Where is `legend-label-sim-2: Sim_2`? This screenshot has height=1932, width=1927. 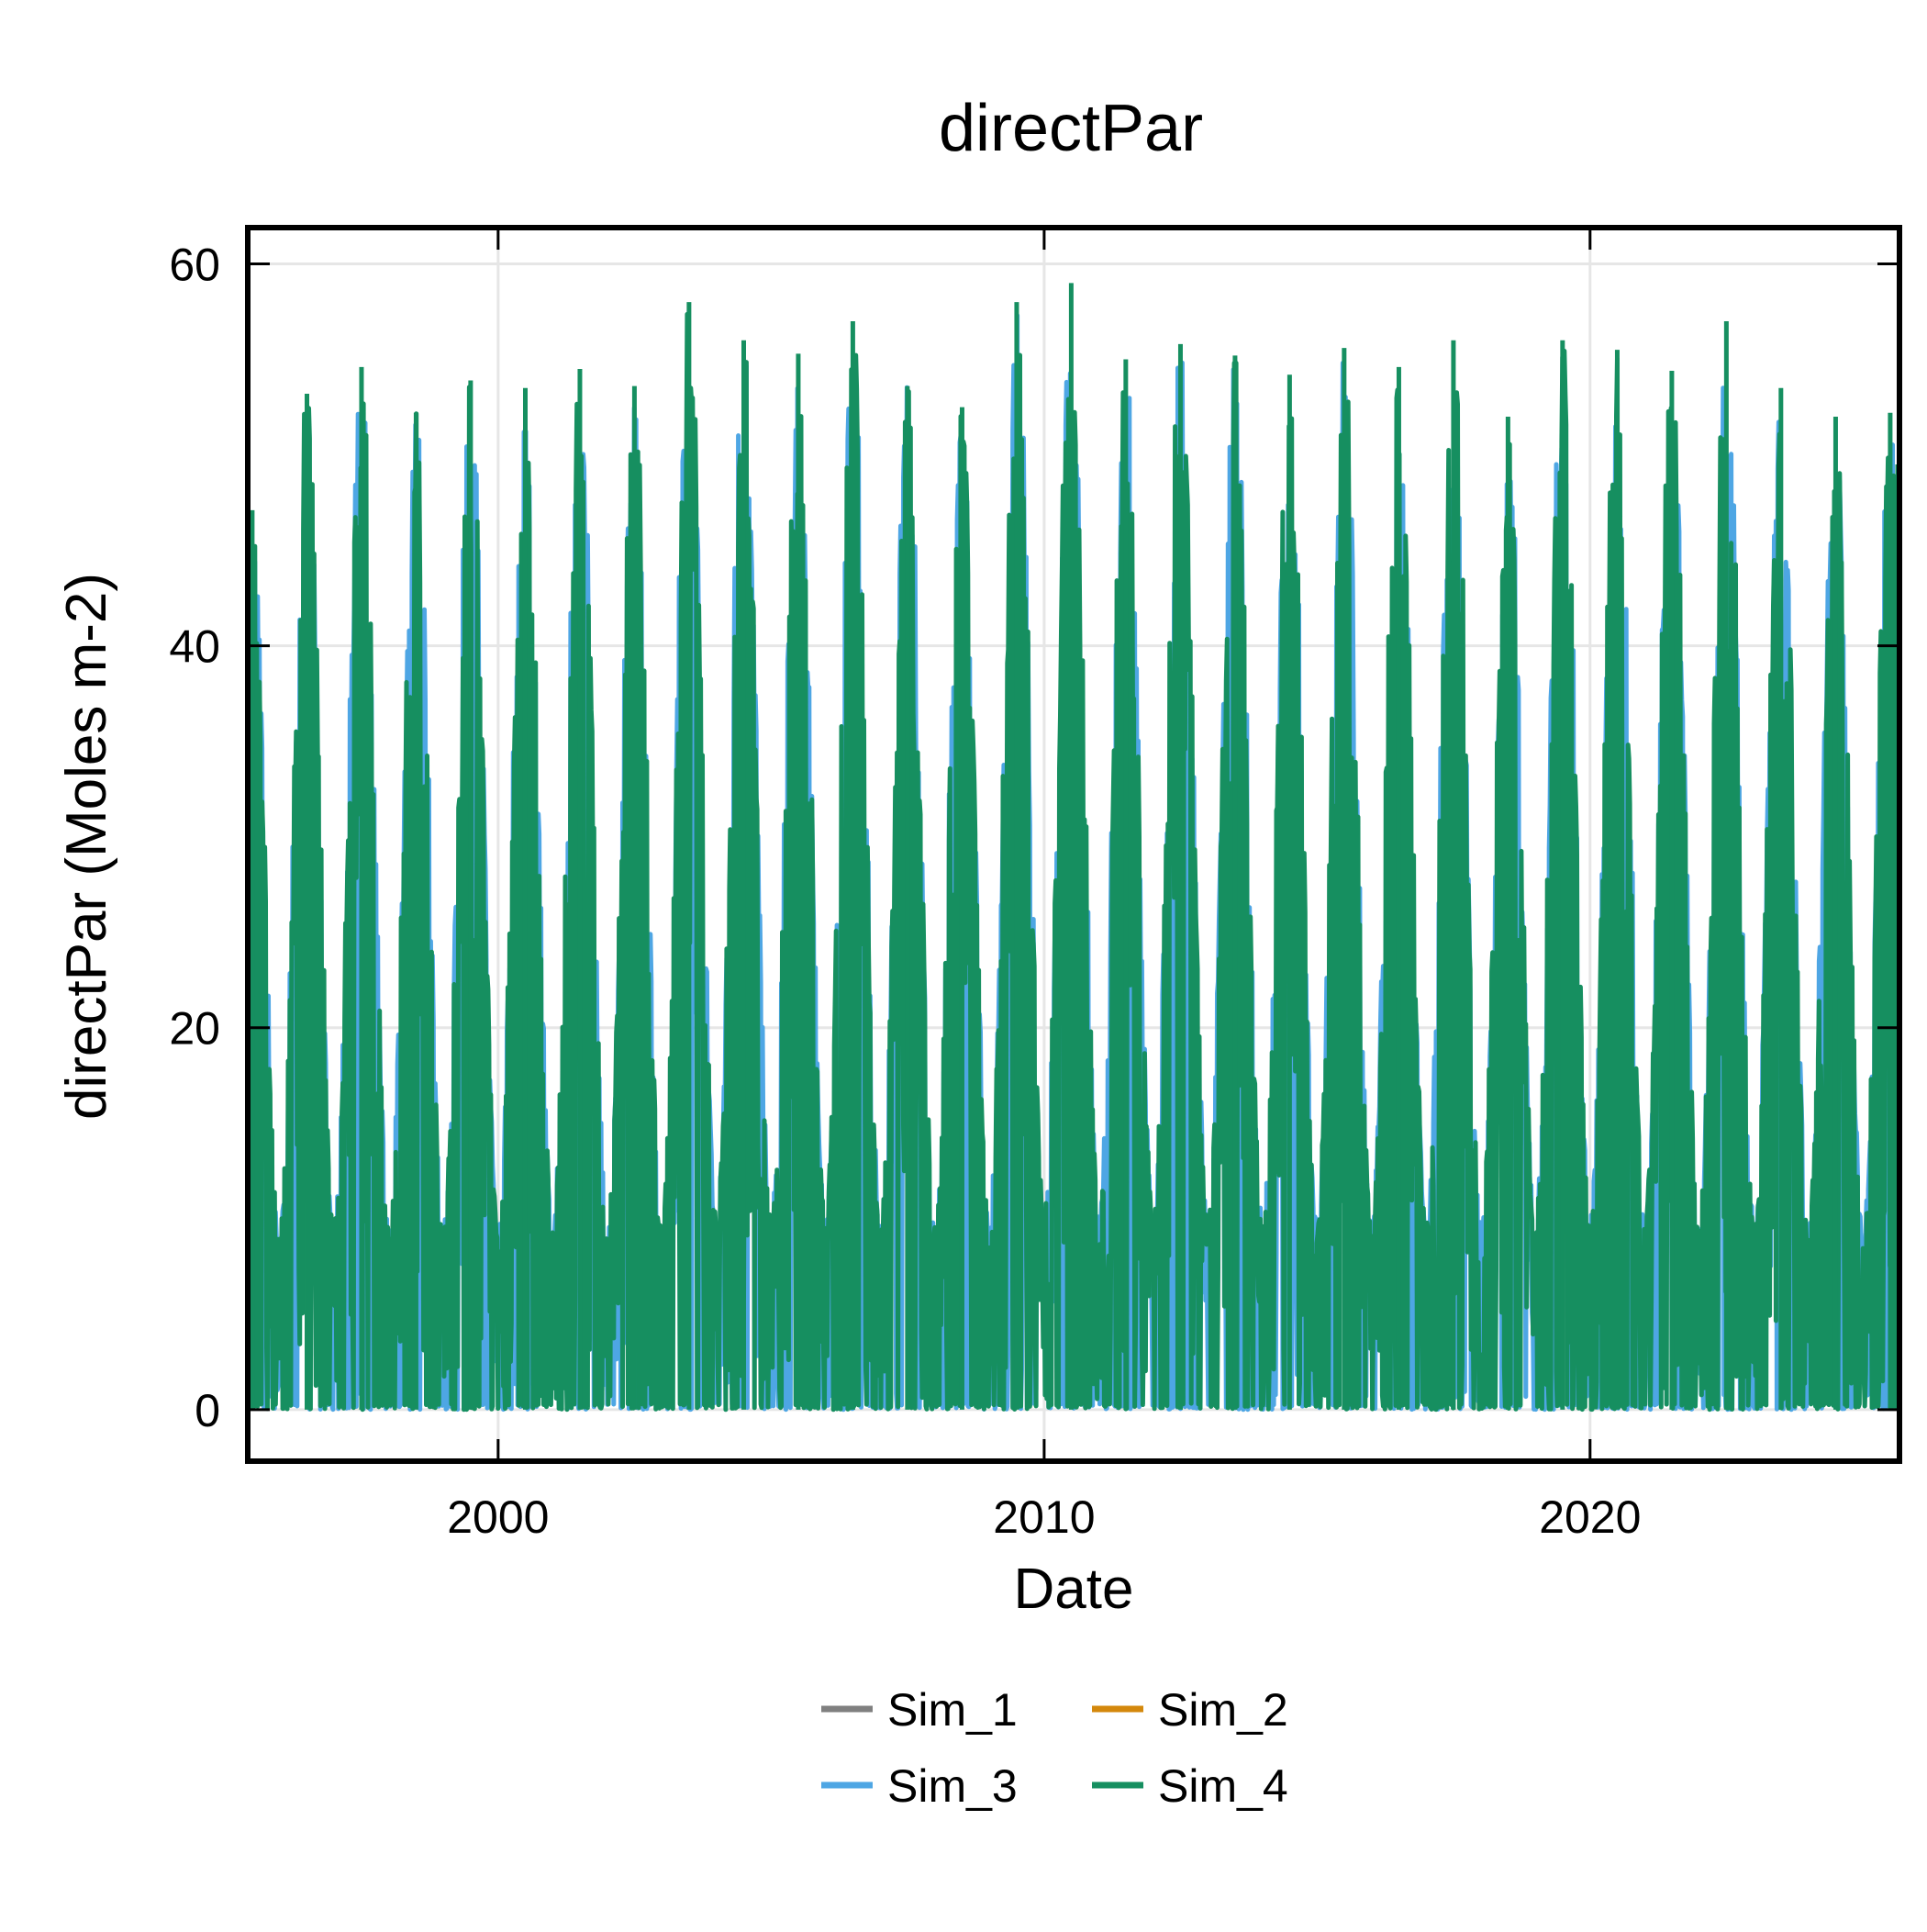
legend-label-sim-2: Sim_2 is located at coordinates (1223, 1710).